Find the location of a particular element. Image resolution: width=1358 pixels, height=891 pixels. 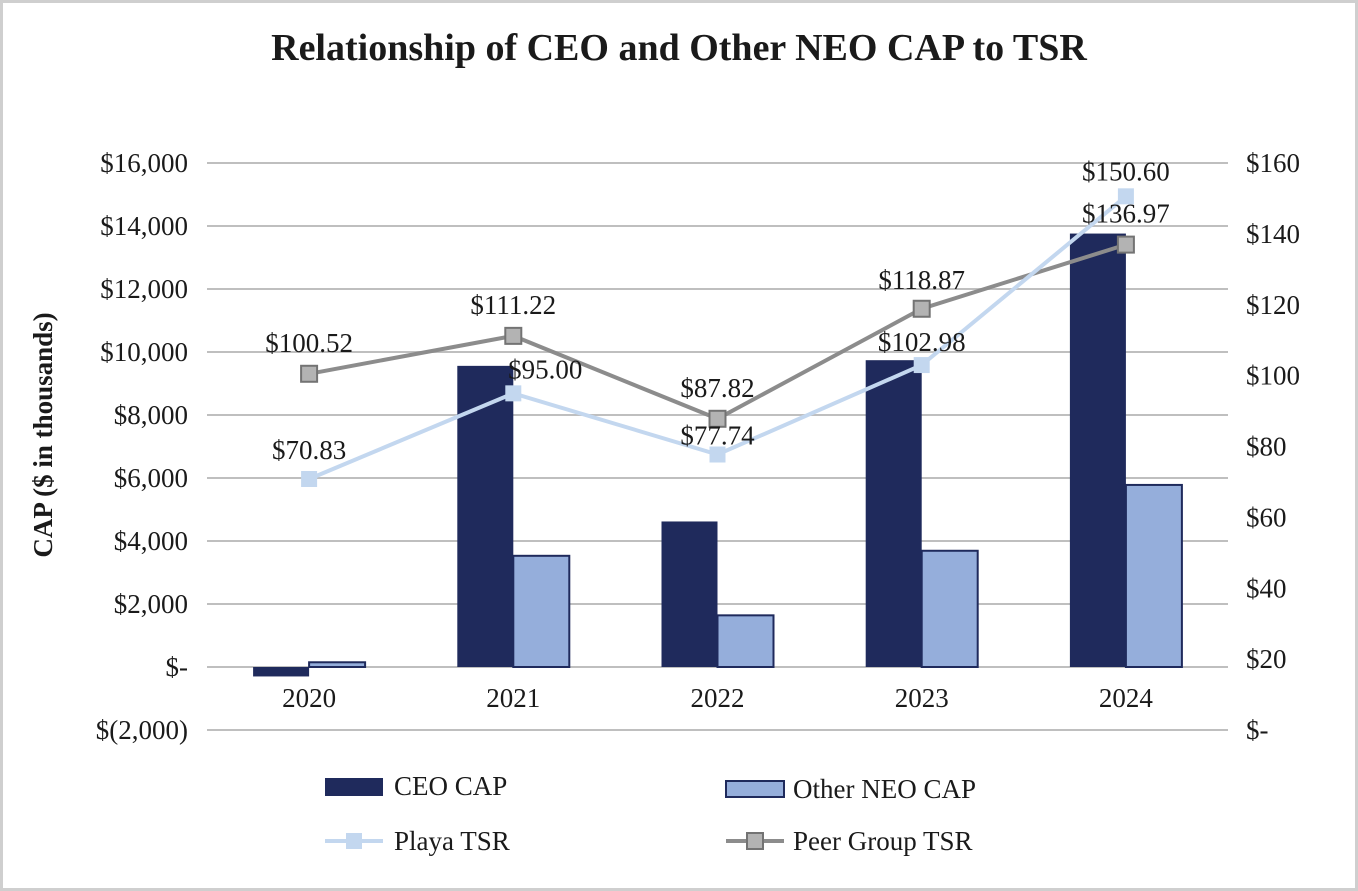

data-label-peer-group-tsr: $118.87 is located at coordinates (921, 280).